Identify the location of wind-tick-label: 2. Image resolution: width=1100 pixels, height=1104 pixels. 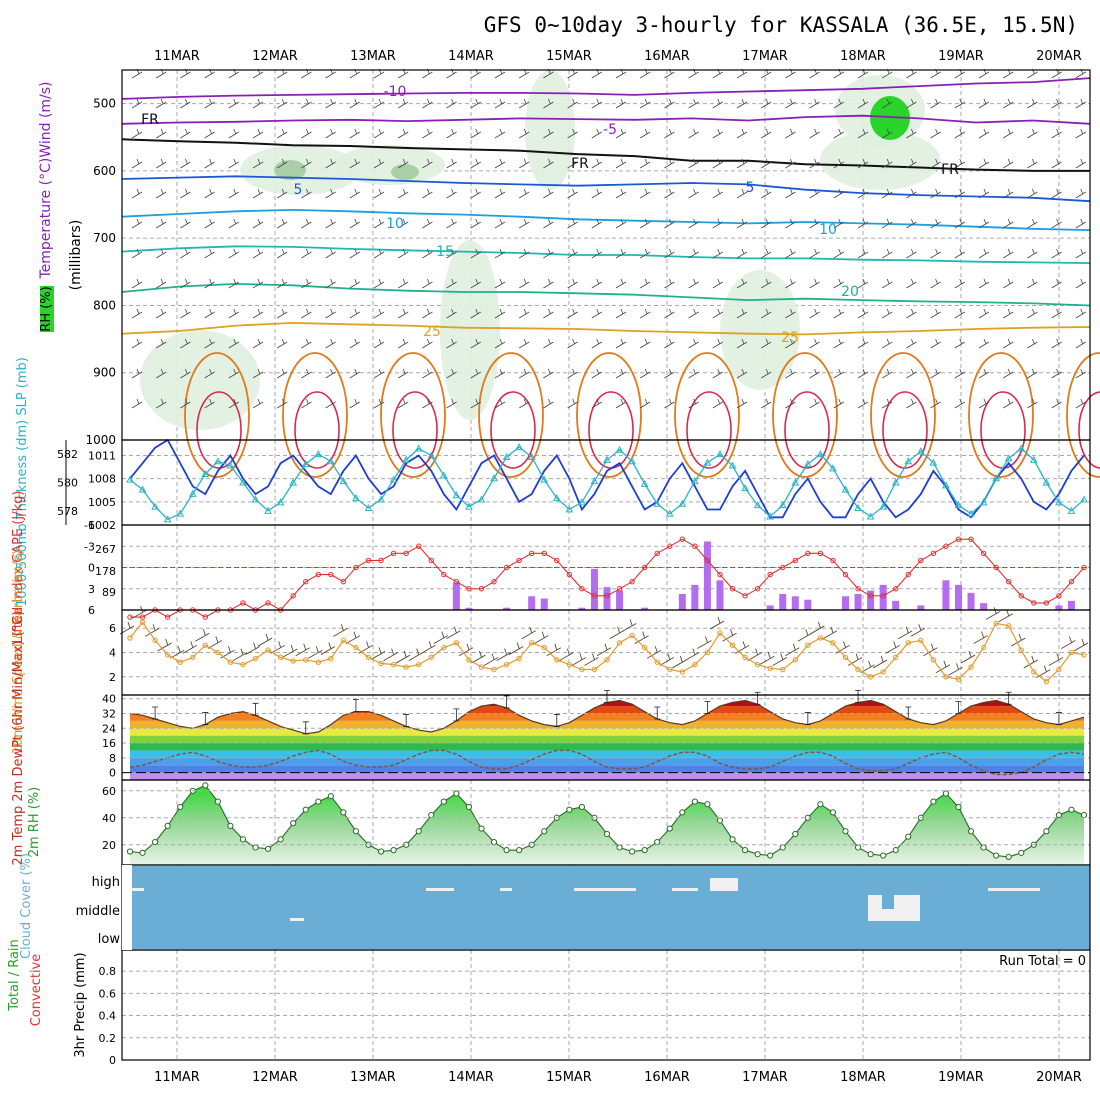
(112, 677).